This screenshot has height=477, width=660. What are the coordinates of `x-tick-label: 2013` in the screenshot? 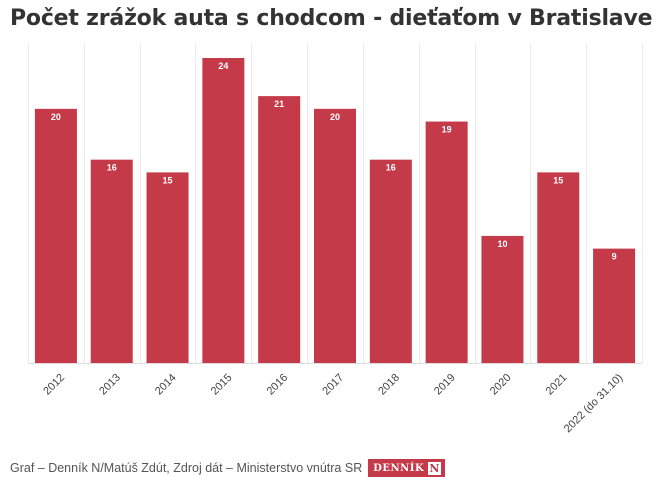 It's located at (110, 385).